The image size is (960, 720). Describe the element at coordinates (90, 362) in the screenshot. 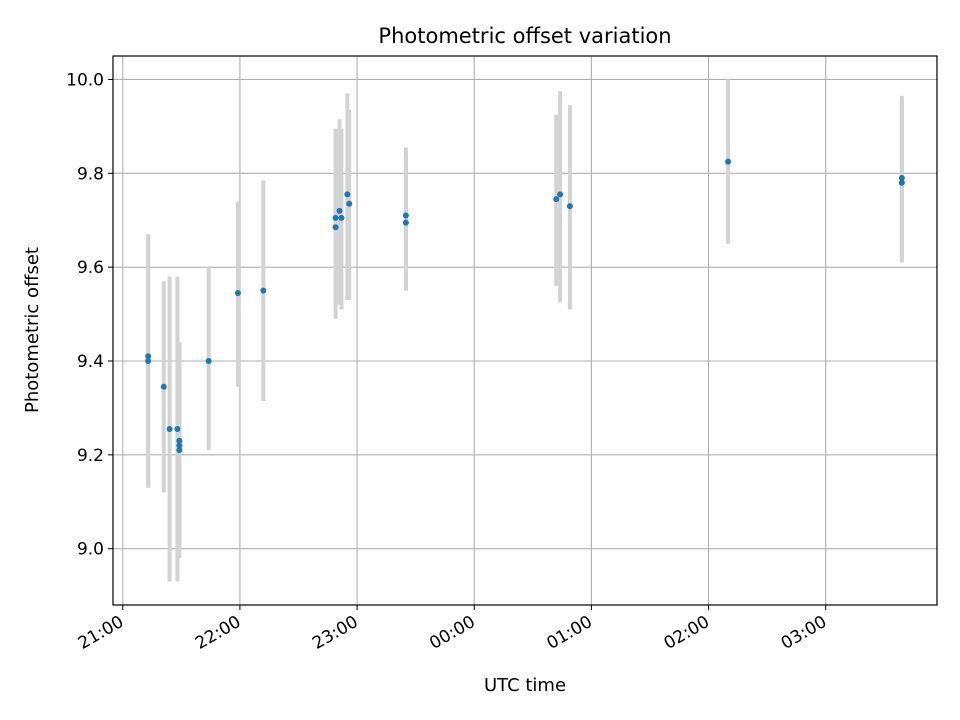

I see `y-tick-label: 9.4` at that location.